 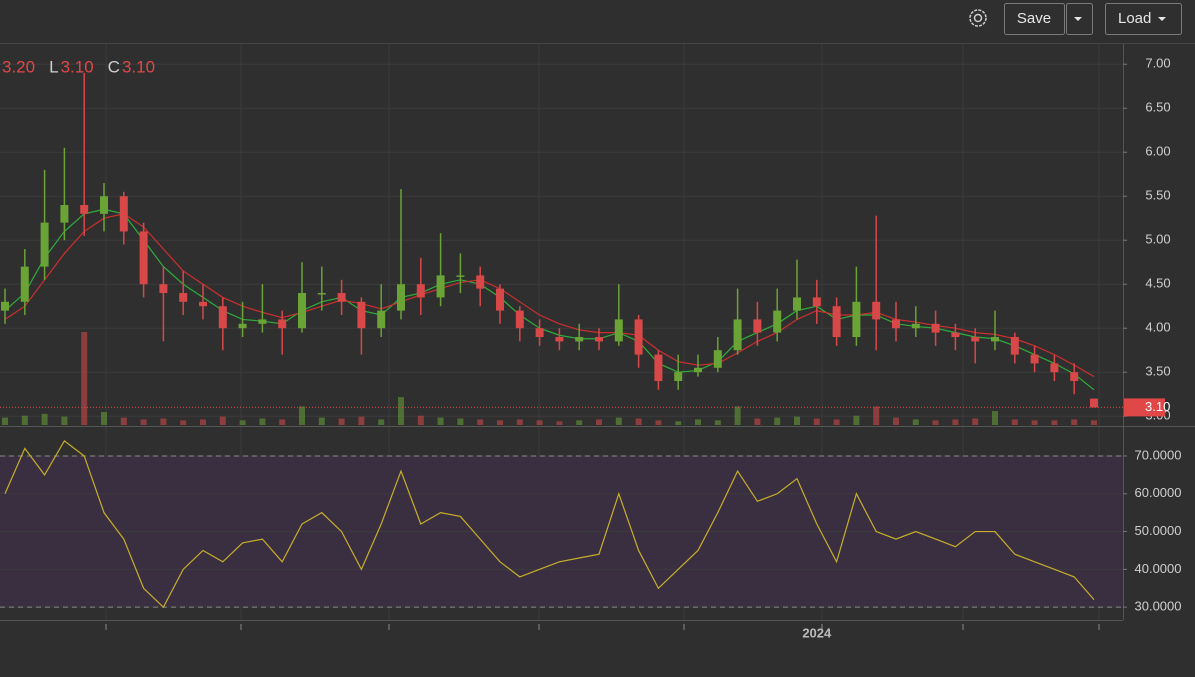 What do you see at coordinates (1157, 63) in the screenshot?
I see `y-tick-label: 7.00` at bounding box center [1157, 63].